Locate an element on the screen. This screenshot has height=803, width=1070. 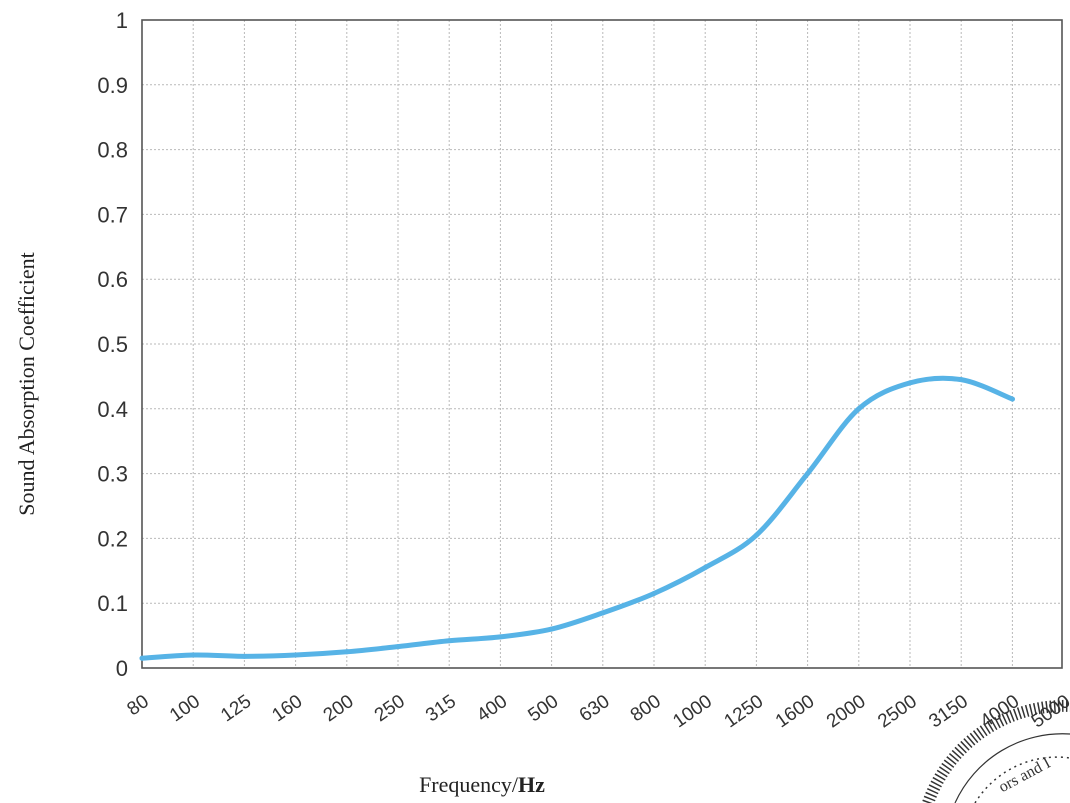
x-tick-label: 1000 is located at coordinates (692, 711).